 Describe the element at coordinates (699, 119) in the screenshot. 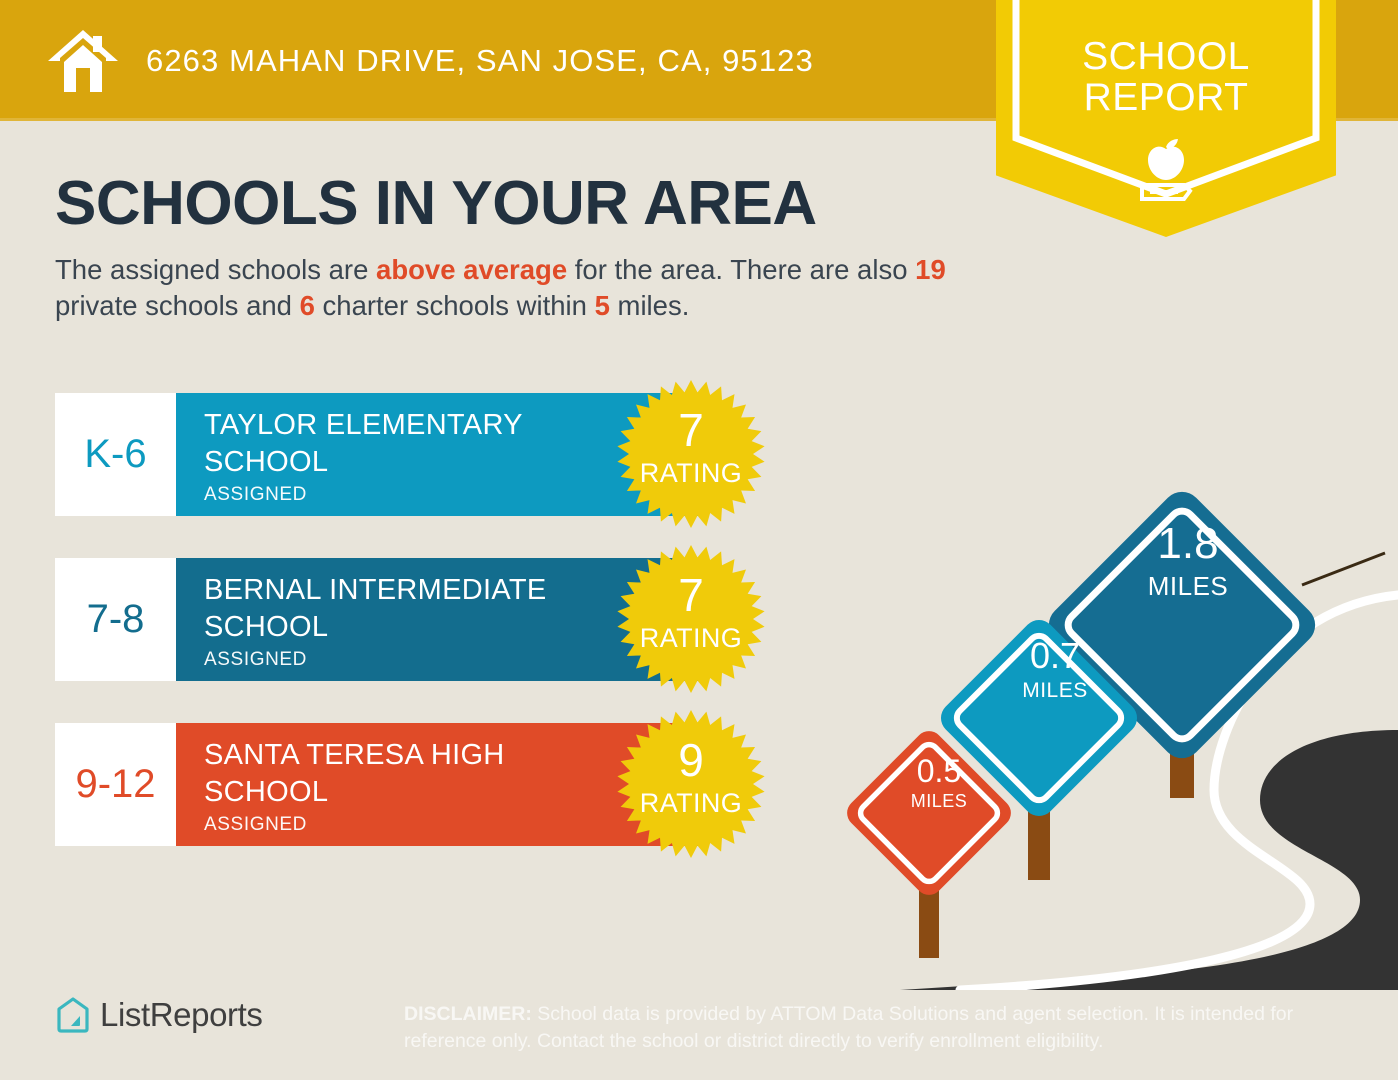

I see `header-divider` at that location.